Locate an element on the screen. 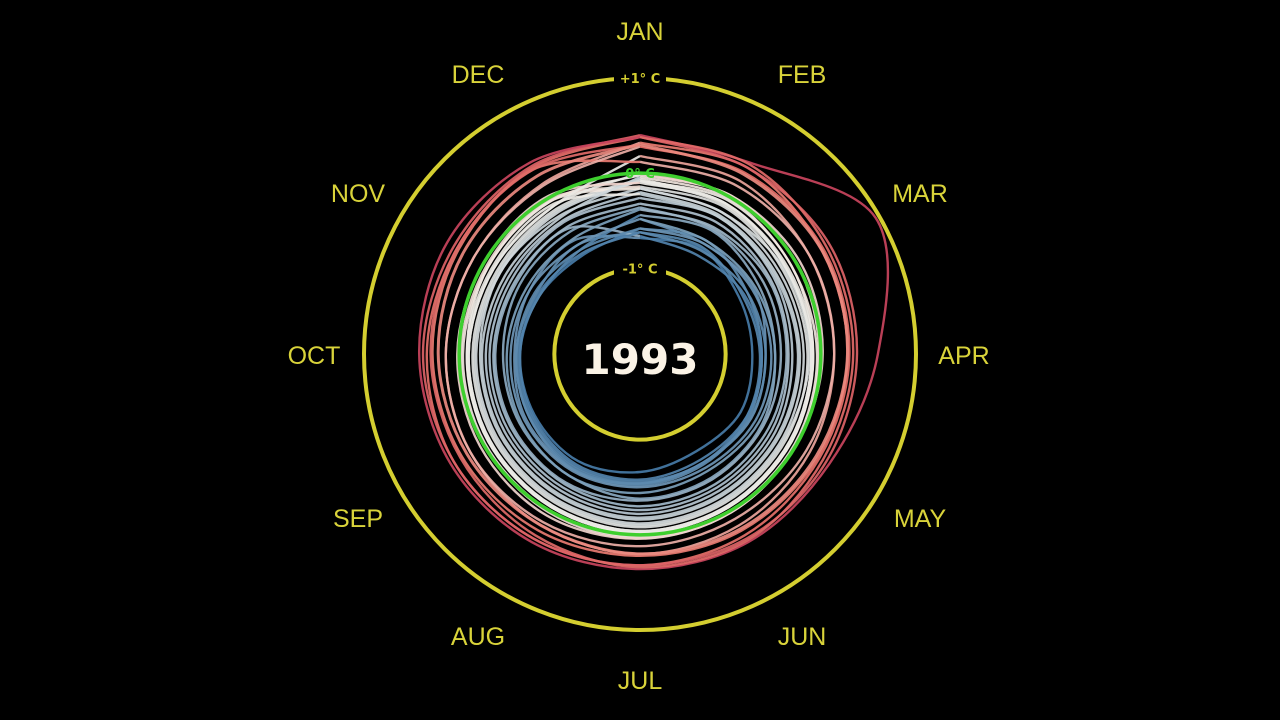 This screenshot has height=720, width=1280. spiral-line-1900 is located at coordinates (638, 354).